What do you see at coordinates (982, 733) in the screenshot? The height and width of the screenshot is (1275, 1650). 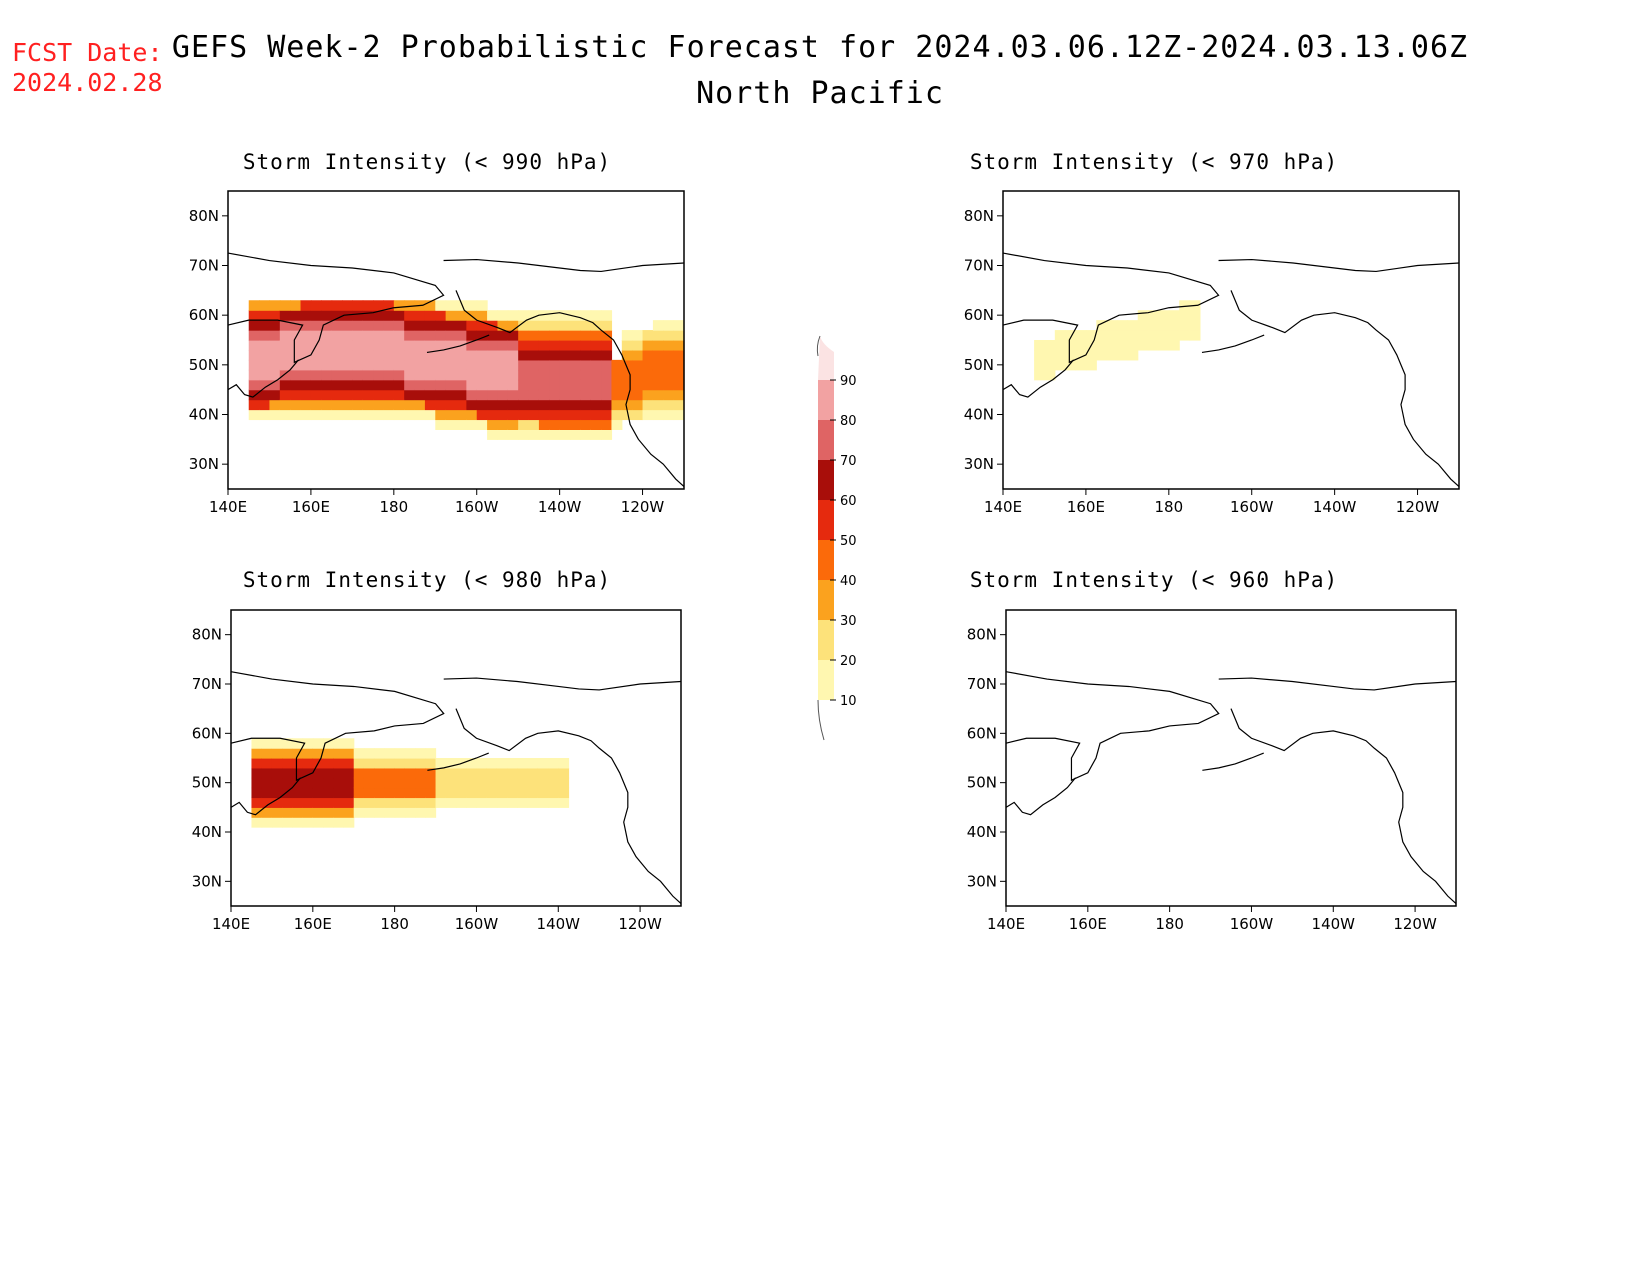 I see `lat-tick-label: 60N` at bounding box center [982, 733].